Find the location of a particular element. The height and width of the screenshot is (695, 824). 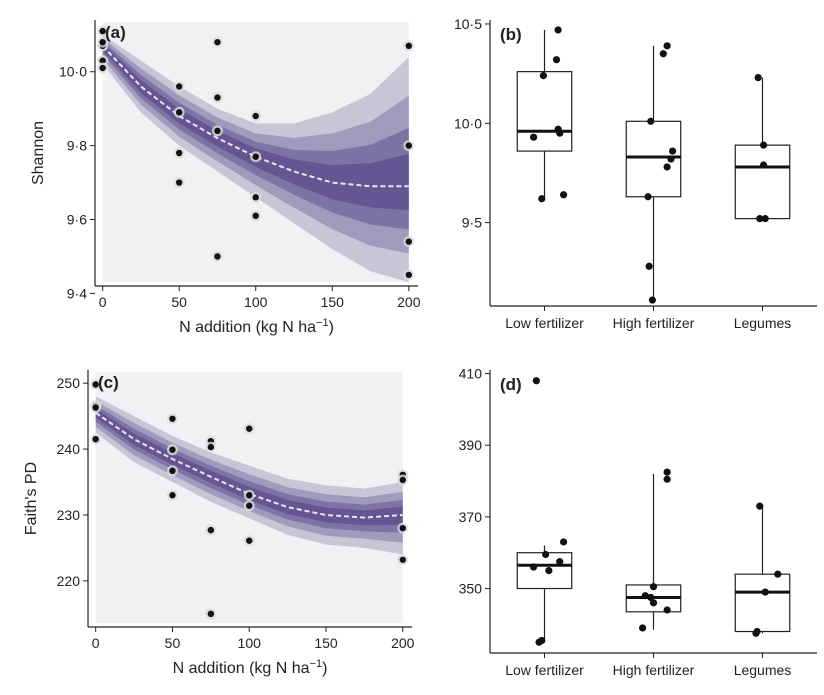

y-tick-label-d: 350 is located at coordinates (471, 589).